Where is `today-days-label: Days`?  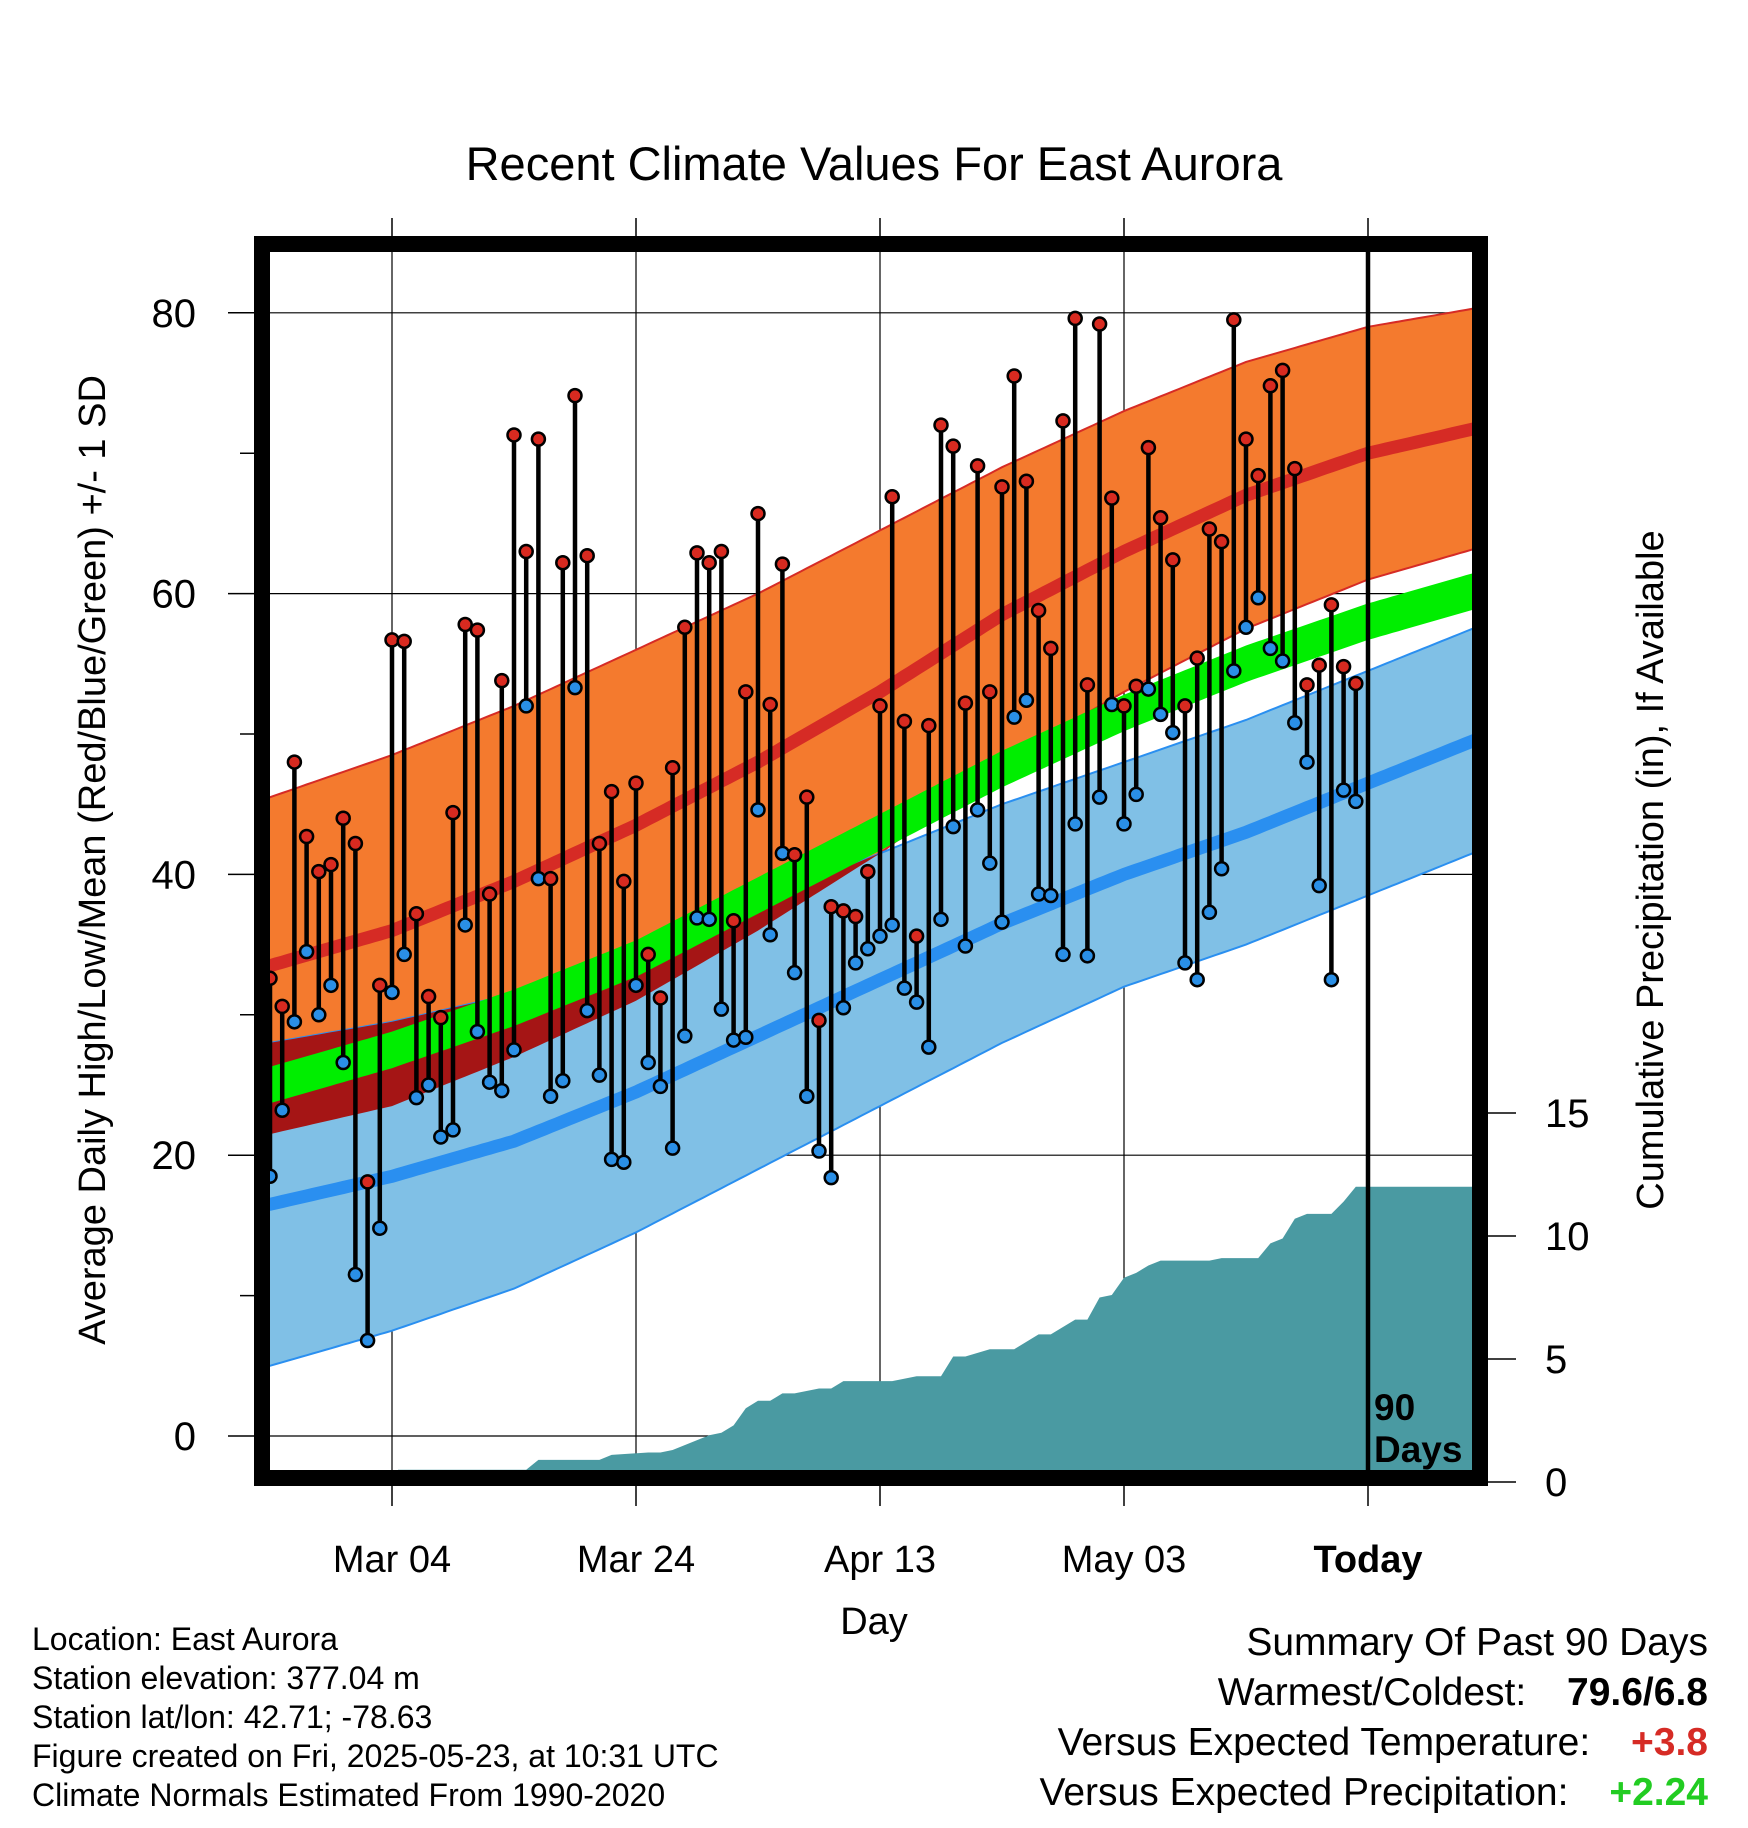 today-days-label: Days is located at coordinates (1418, 1449).